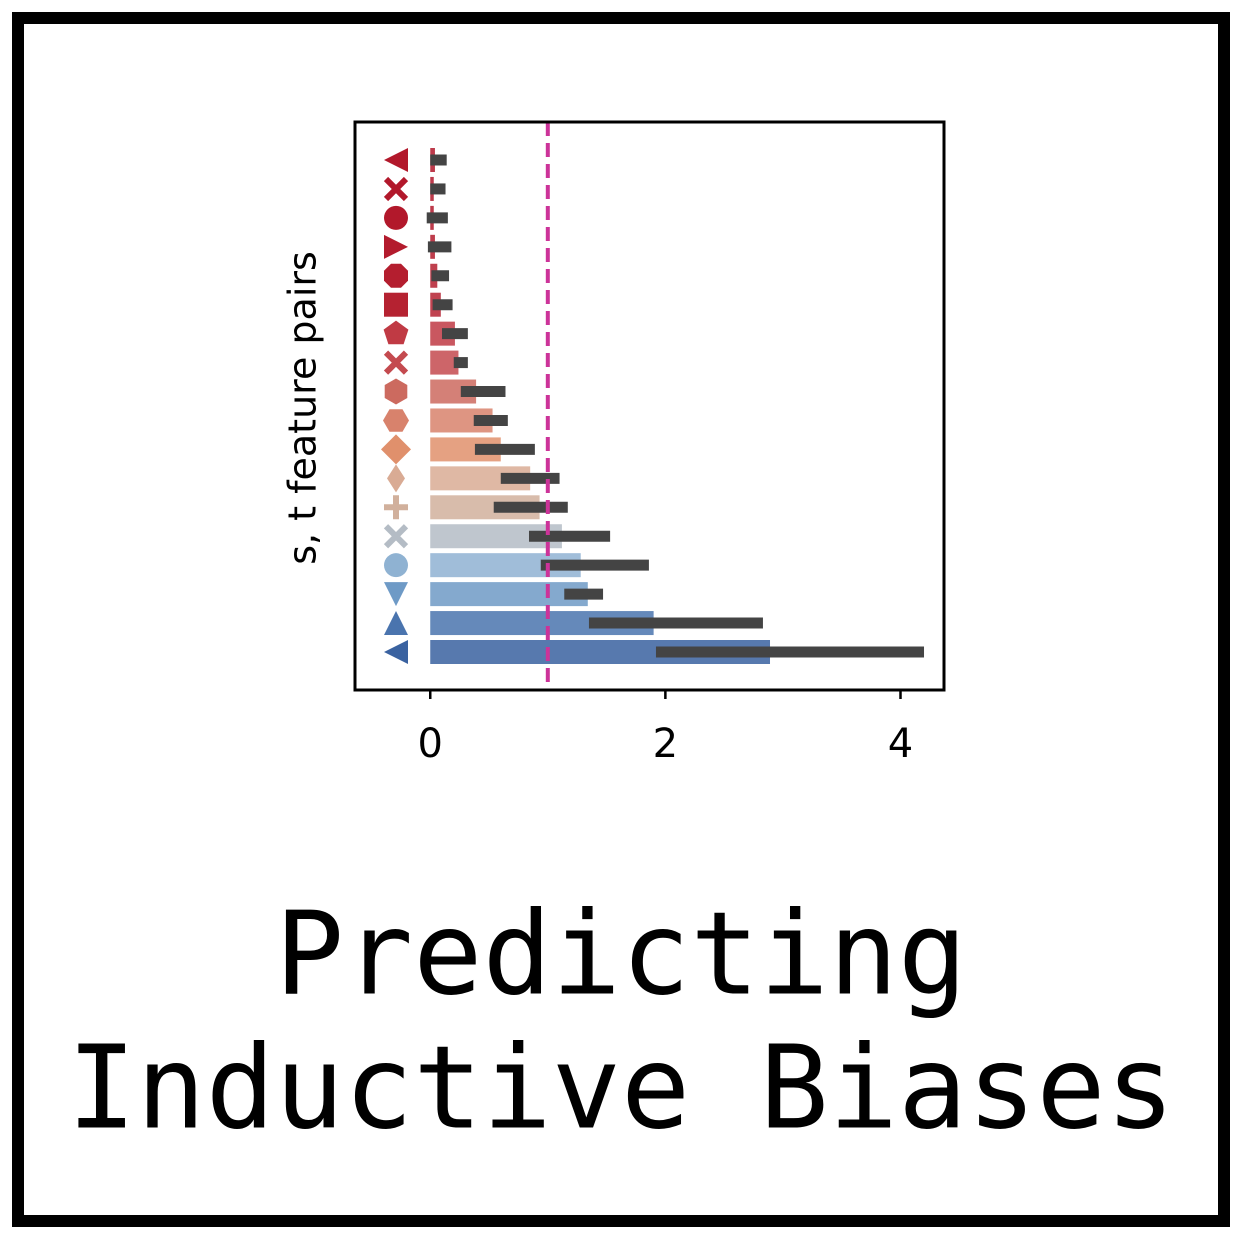  What do you see at coordinates (509, 594) in the screenshot?
I see `bar` at bounding box center [509, 594].